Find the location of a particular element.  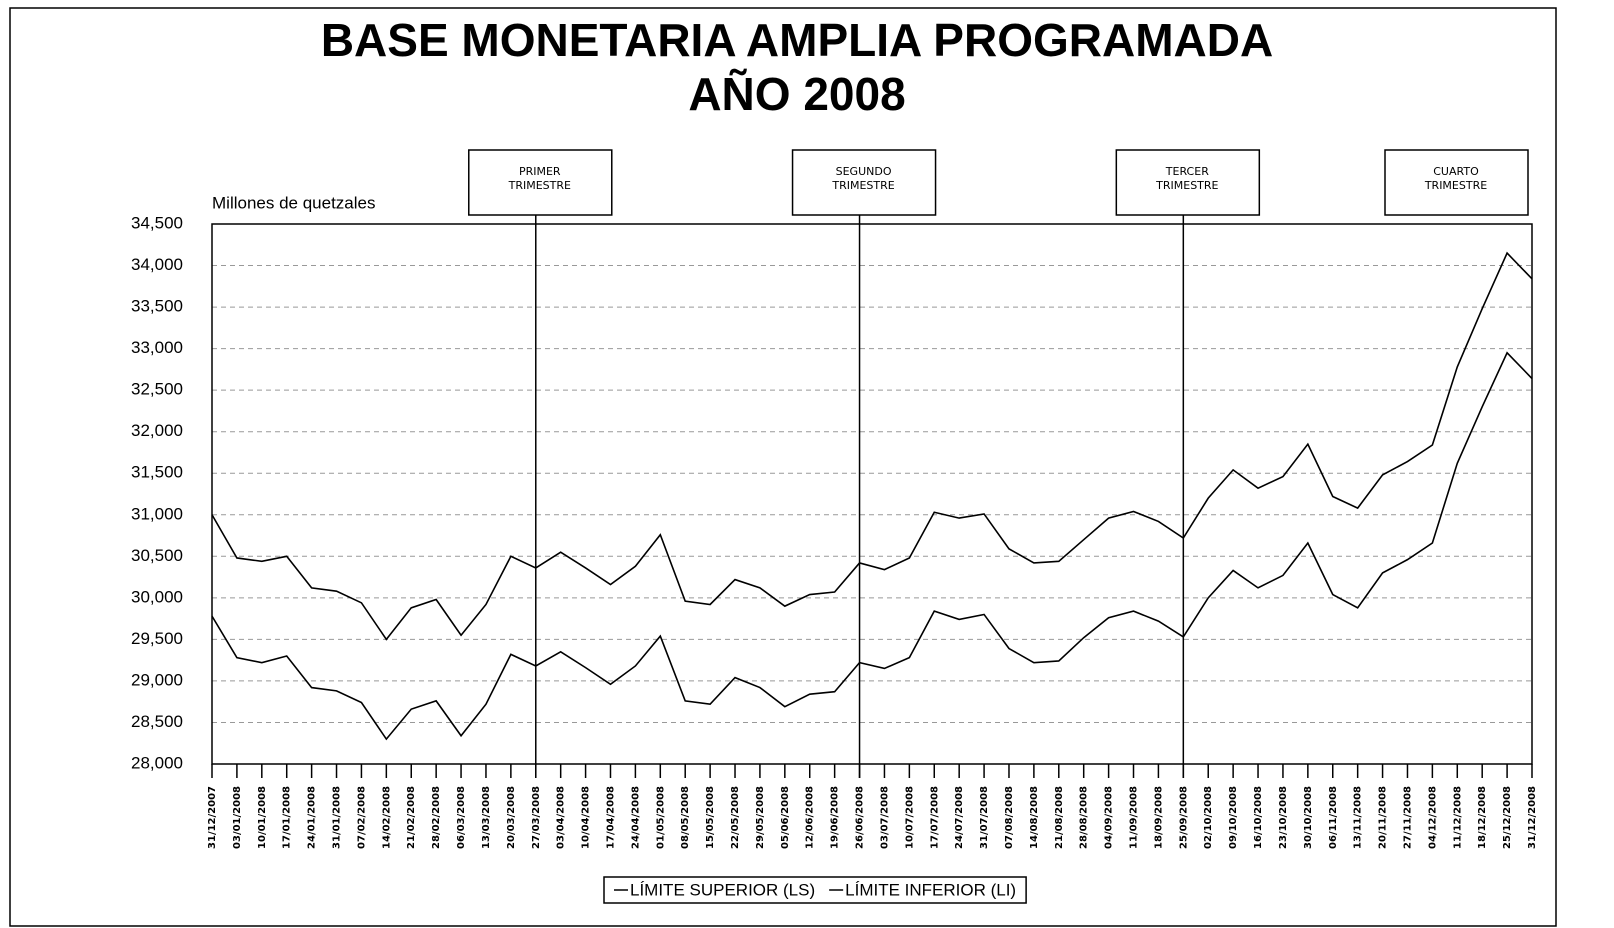

x-tick-label: 14/02/2008 is located at coordinates (386, 817).